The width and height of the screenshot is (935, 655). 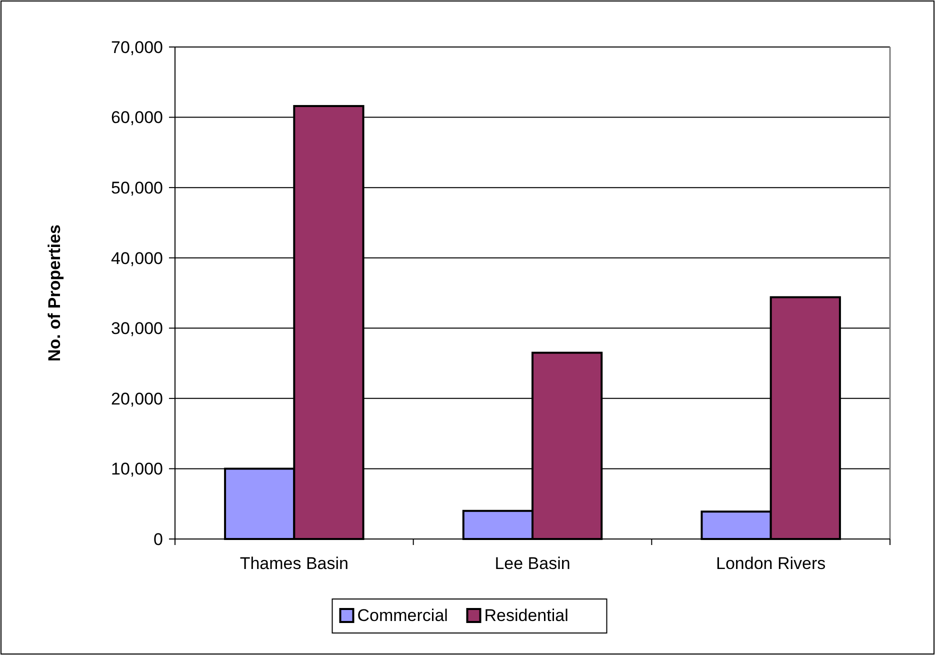 What do you see at coordinates (137, 258) in the screenshot?
I see `y-tick-label: 40,000` at bounding box center [137, 258].